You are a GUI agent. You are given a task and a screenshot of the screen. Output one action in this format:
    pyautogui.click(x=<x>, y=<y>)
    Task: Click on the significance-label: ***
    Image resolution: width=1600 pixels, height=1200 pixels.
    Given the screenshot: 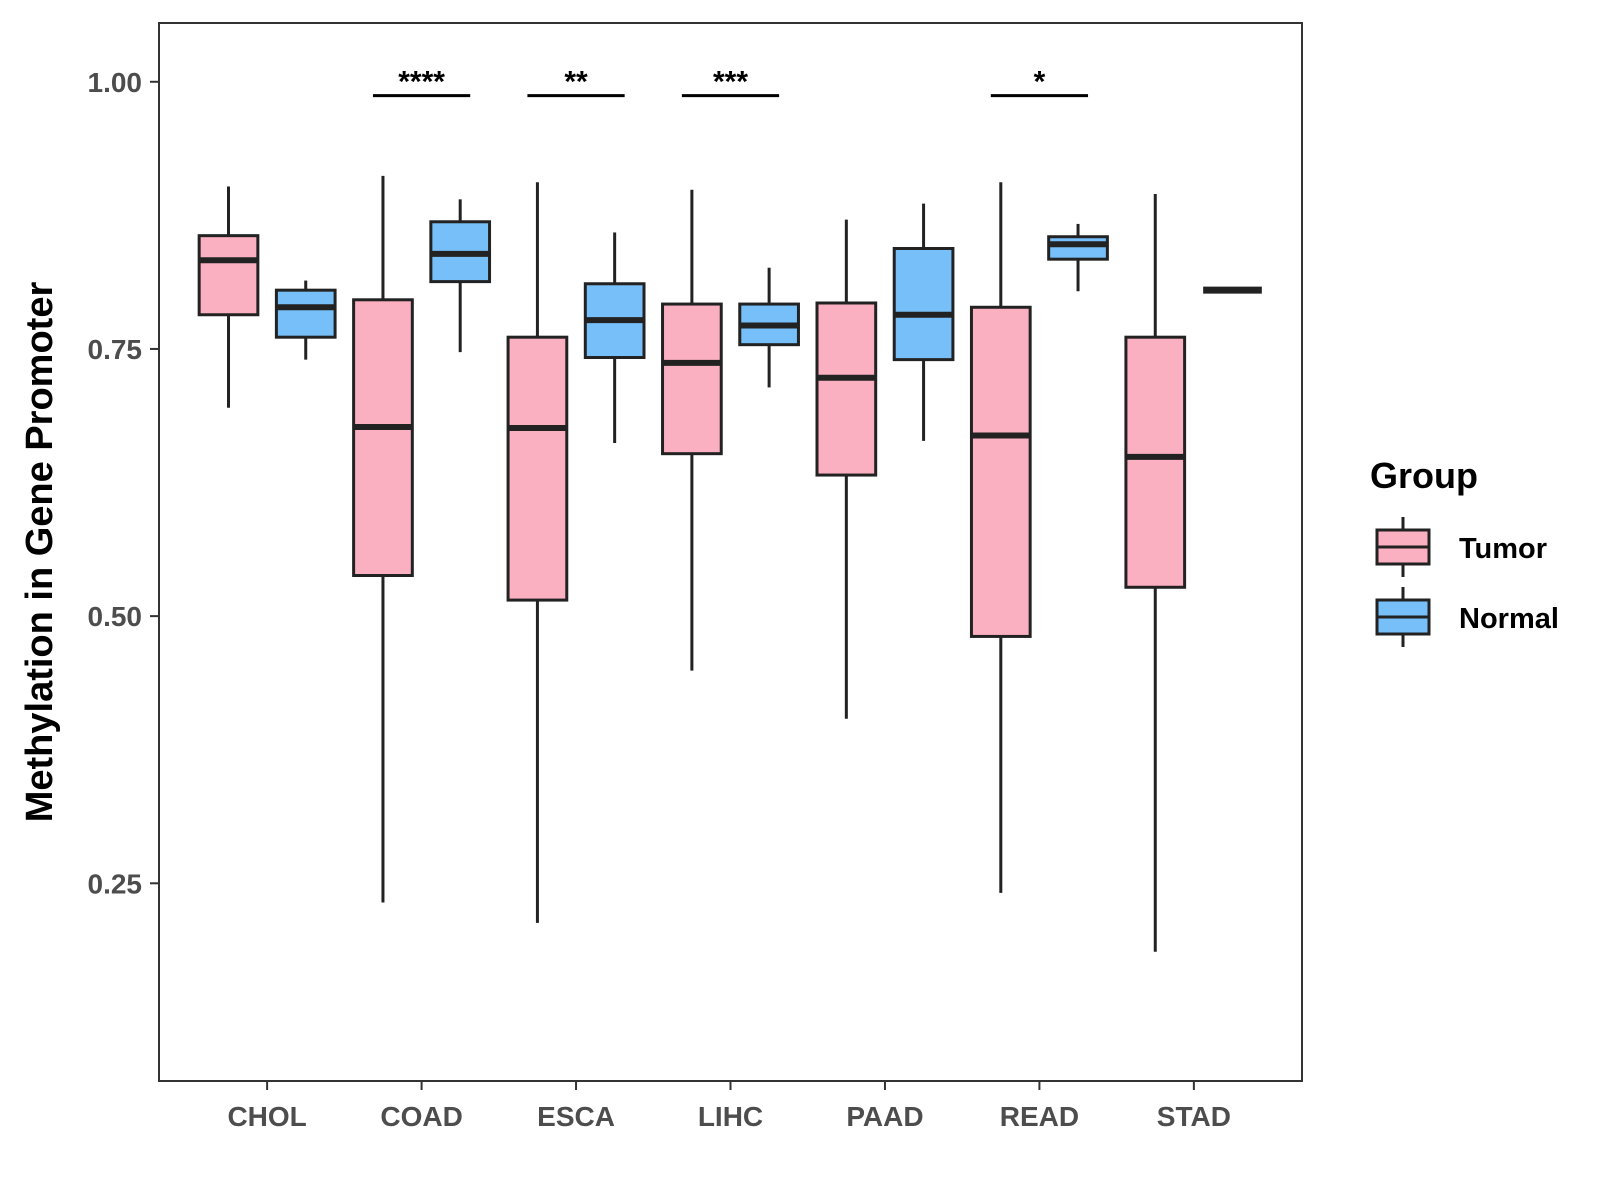 What is the action you would take?
    pyautogui.click(x=730, y=82)
    